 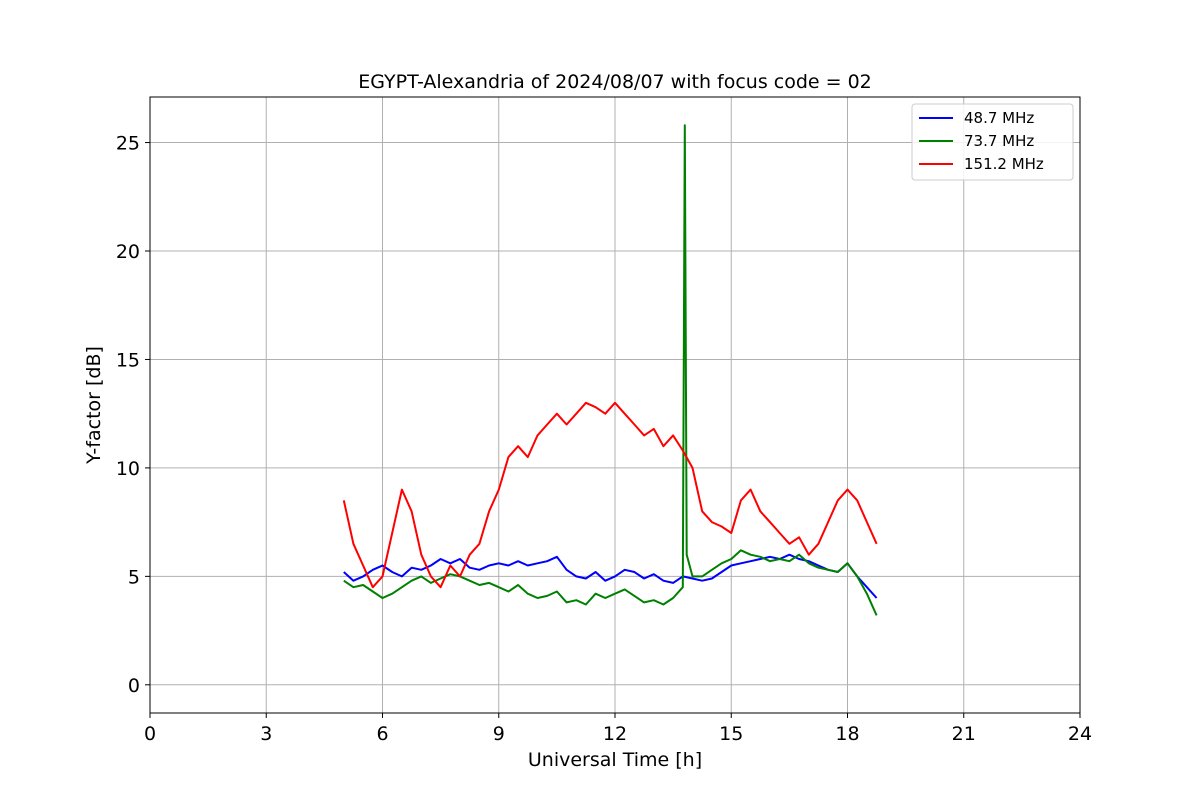 What do you see at coordinates (128, 144) in the screenshot?
I see `y-tick-label: 25` at bounding box center [128, 144].